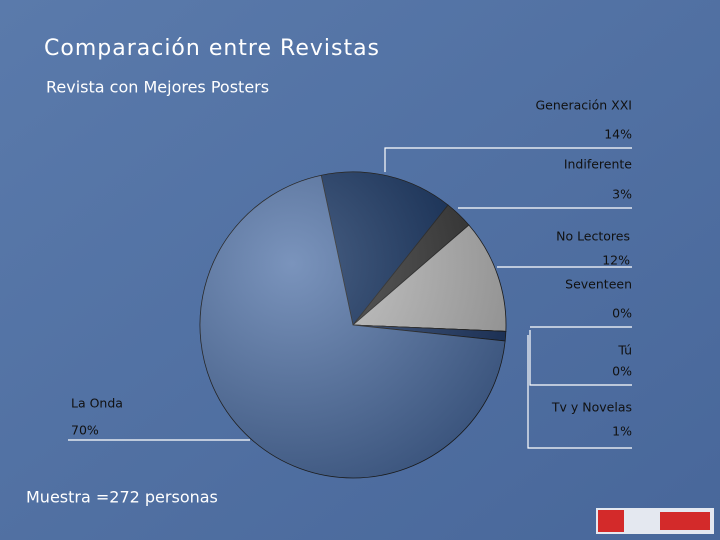 Image resolution: width=720 pixels, height=540 pixels. What do you see at coordinates (618, 134) in the screenshot?
I see `slice-value-label: 14%` at bounding box center [618, 134].